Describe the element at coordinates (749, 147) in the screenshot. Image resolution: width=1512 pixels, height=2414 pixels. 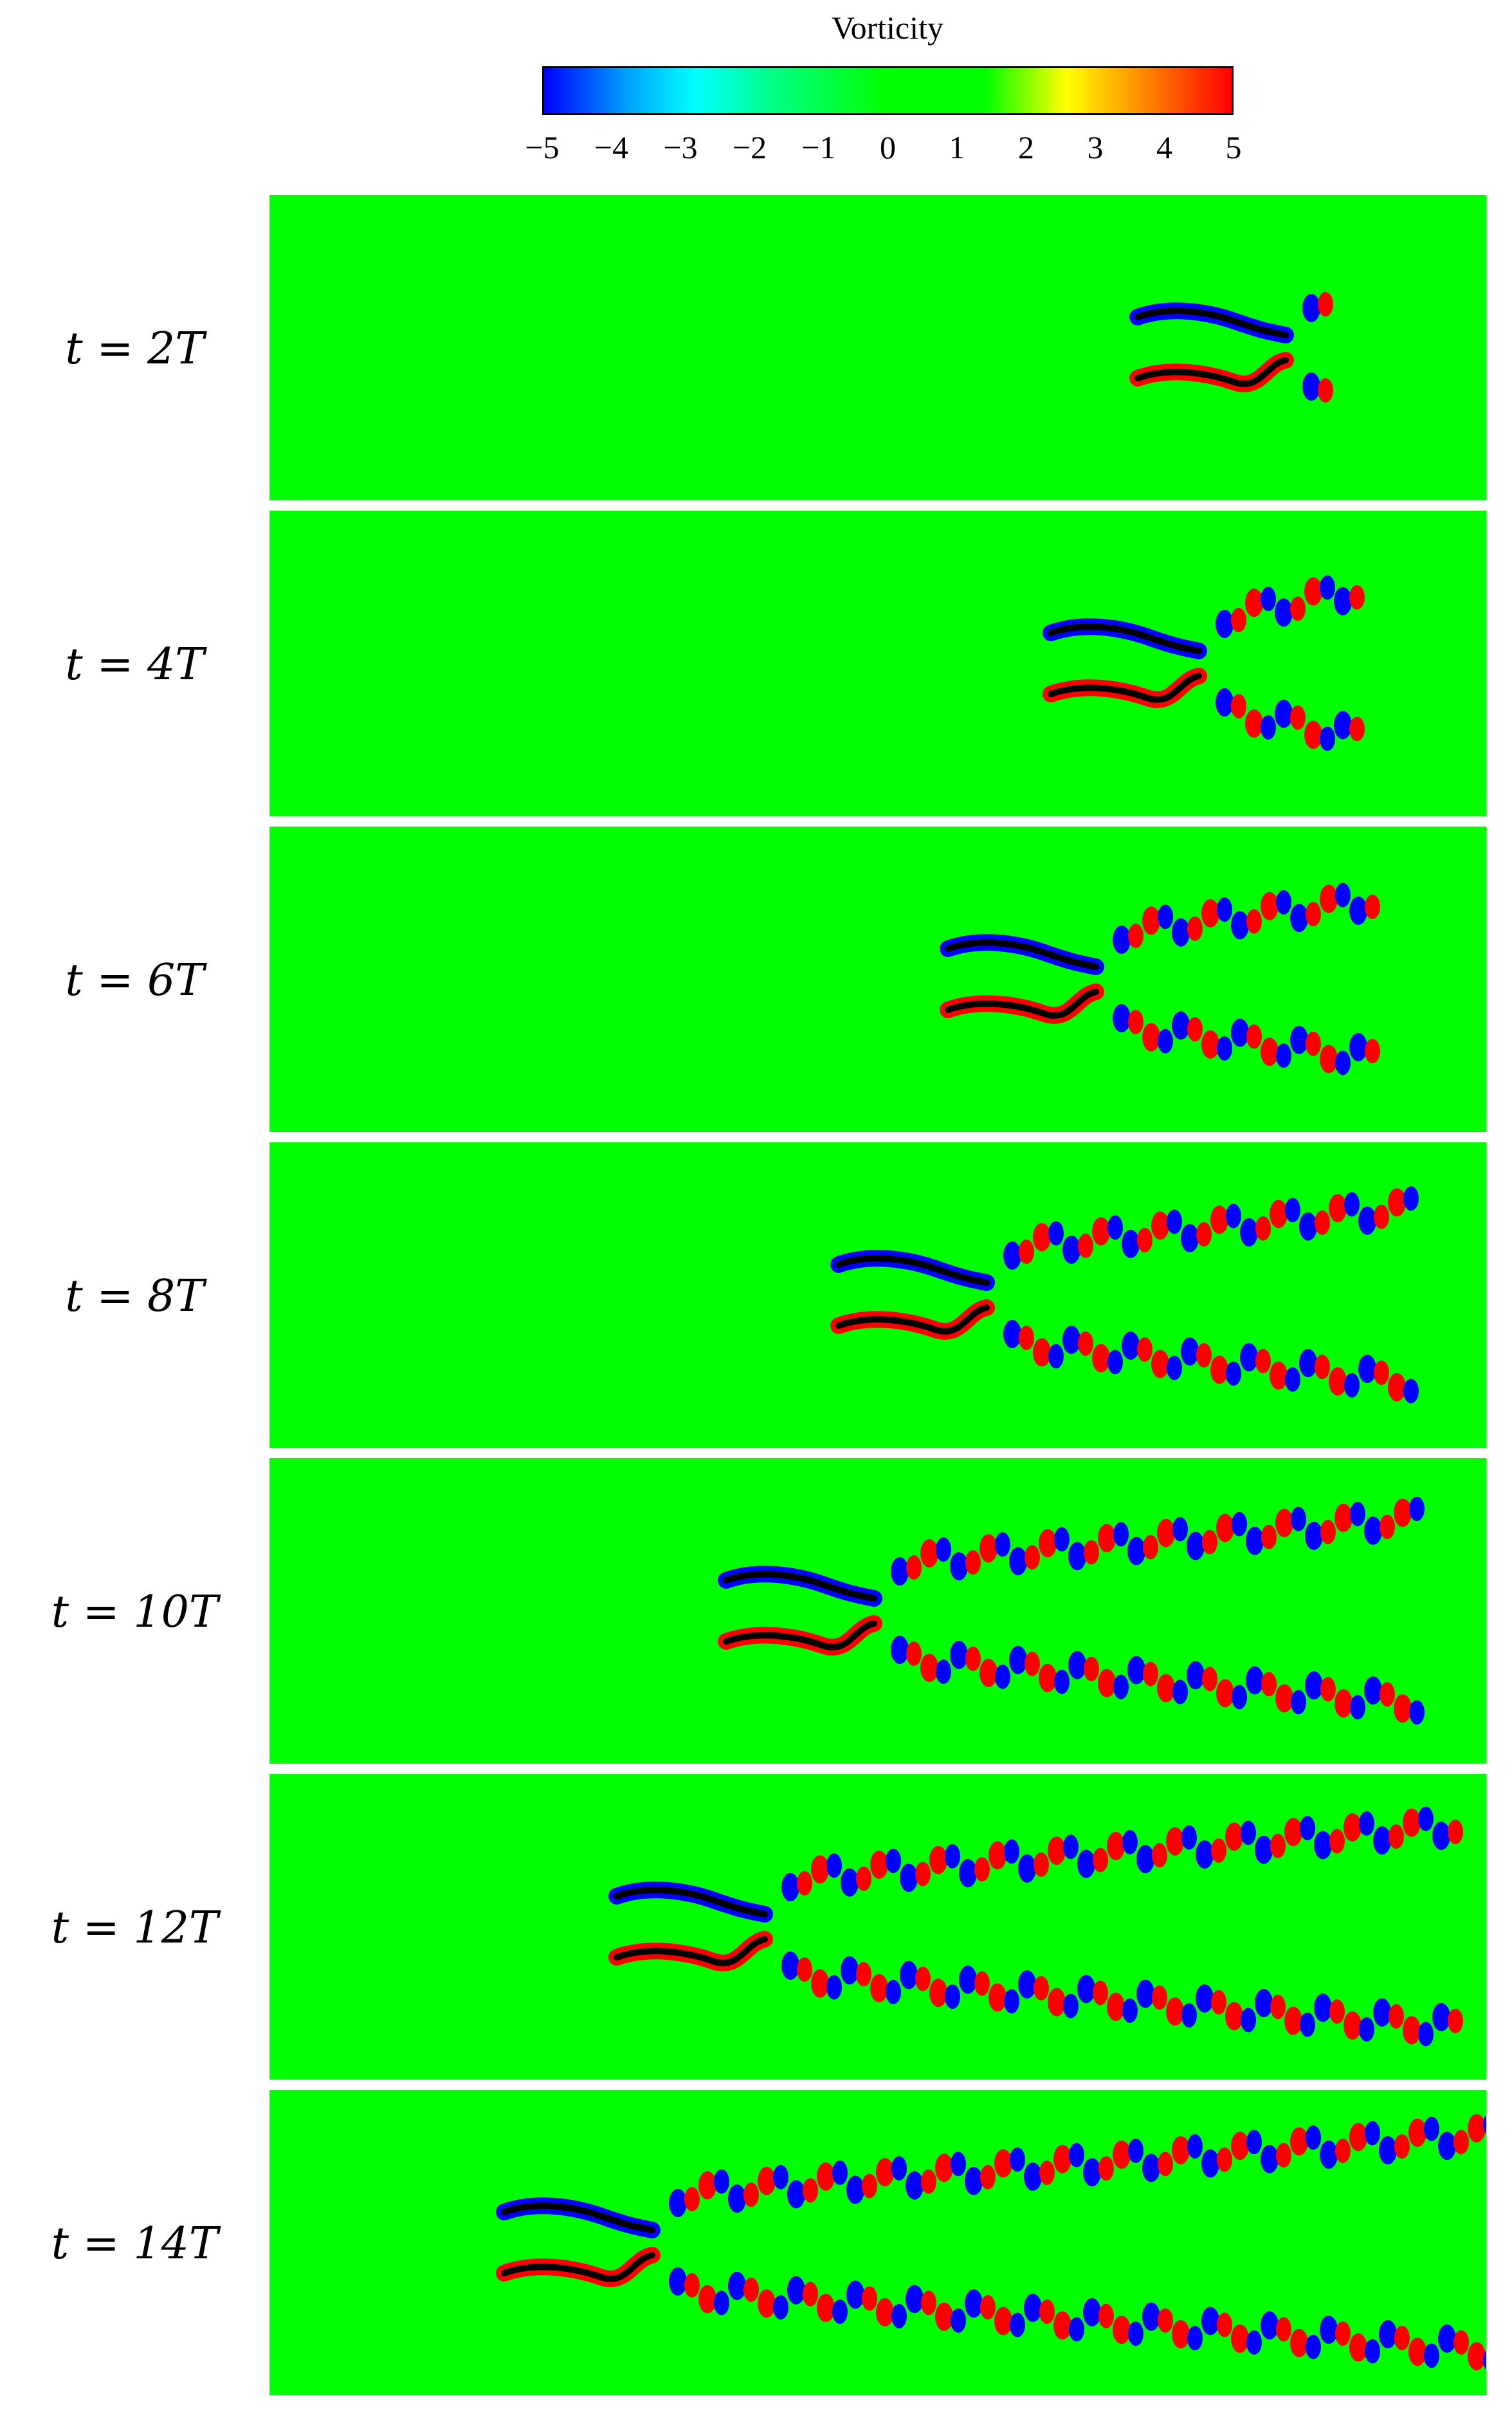
I see `colorbar-tick-label: −2` at that location.